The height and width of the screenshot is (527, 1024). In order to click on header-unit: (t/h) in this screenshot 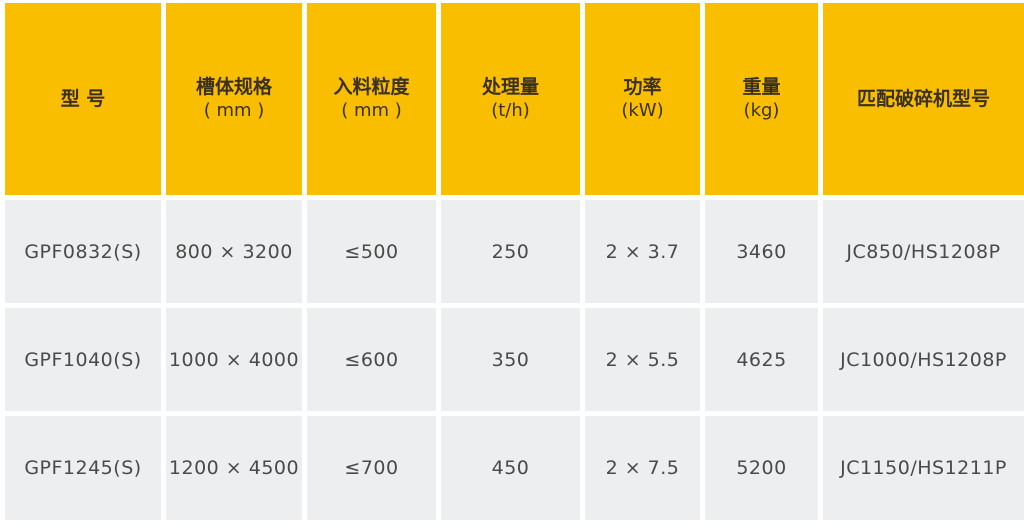, I will do `click(510, 110)`.